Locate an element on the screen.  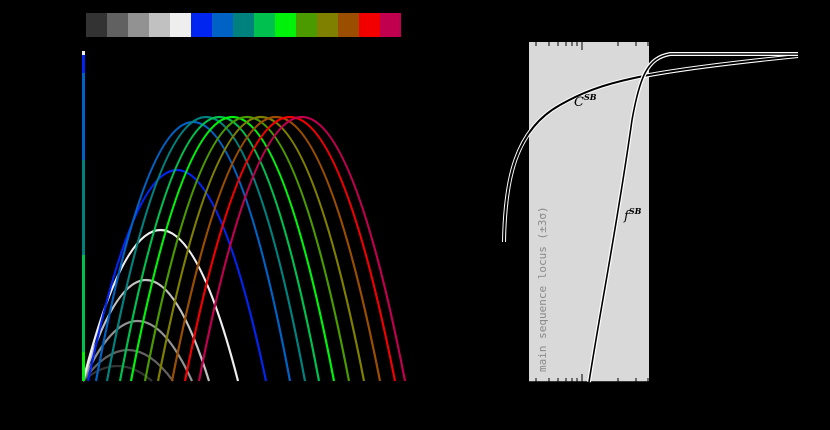
left-panel-vertical-strip is located at coordinates (83, 216).